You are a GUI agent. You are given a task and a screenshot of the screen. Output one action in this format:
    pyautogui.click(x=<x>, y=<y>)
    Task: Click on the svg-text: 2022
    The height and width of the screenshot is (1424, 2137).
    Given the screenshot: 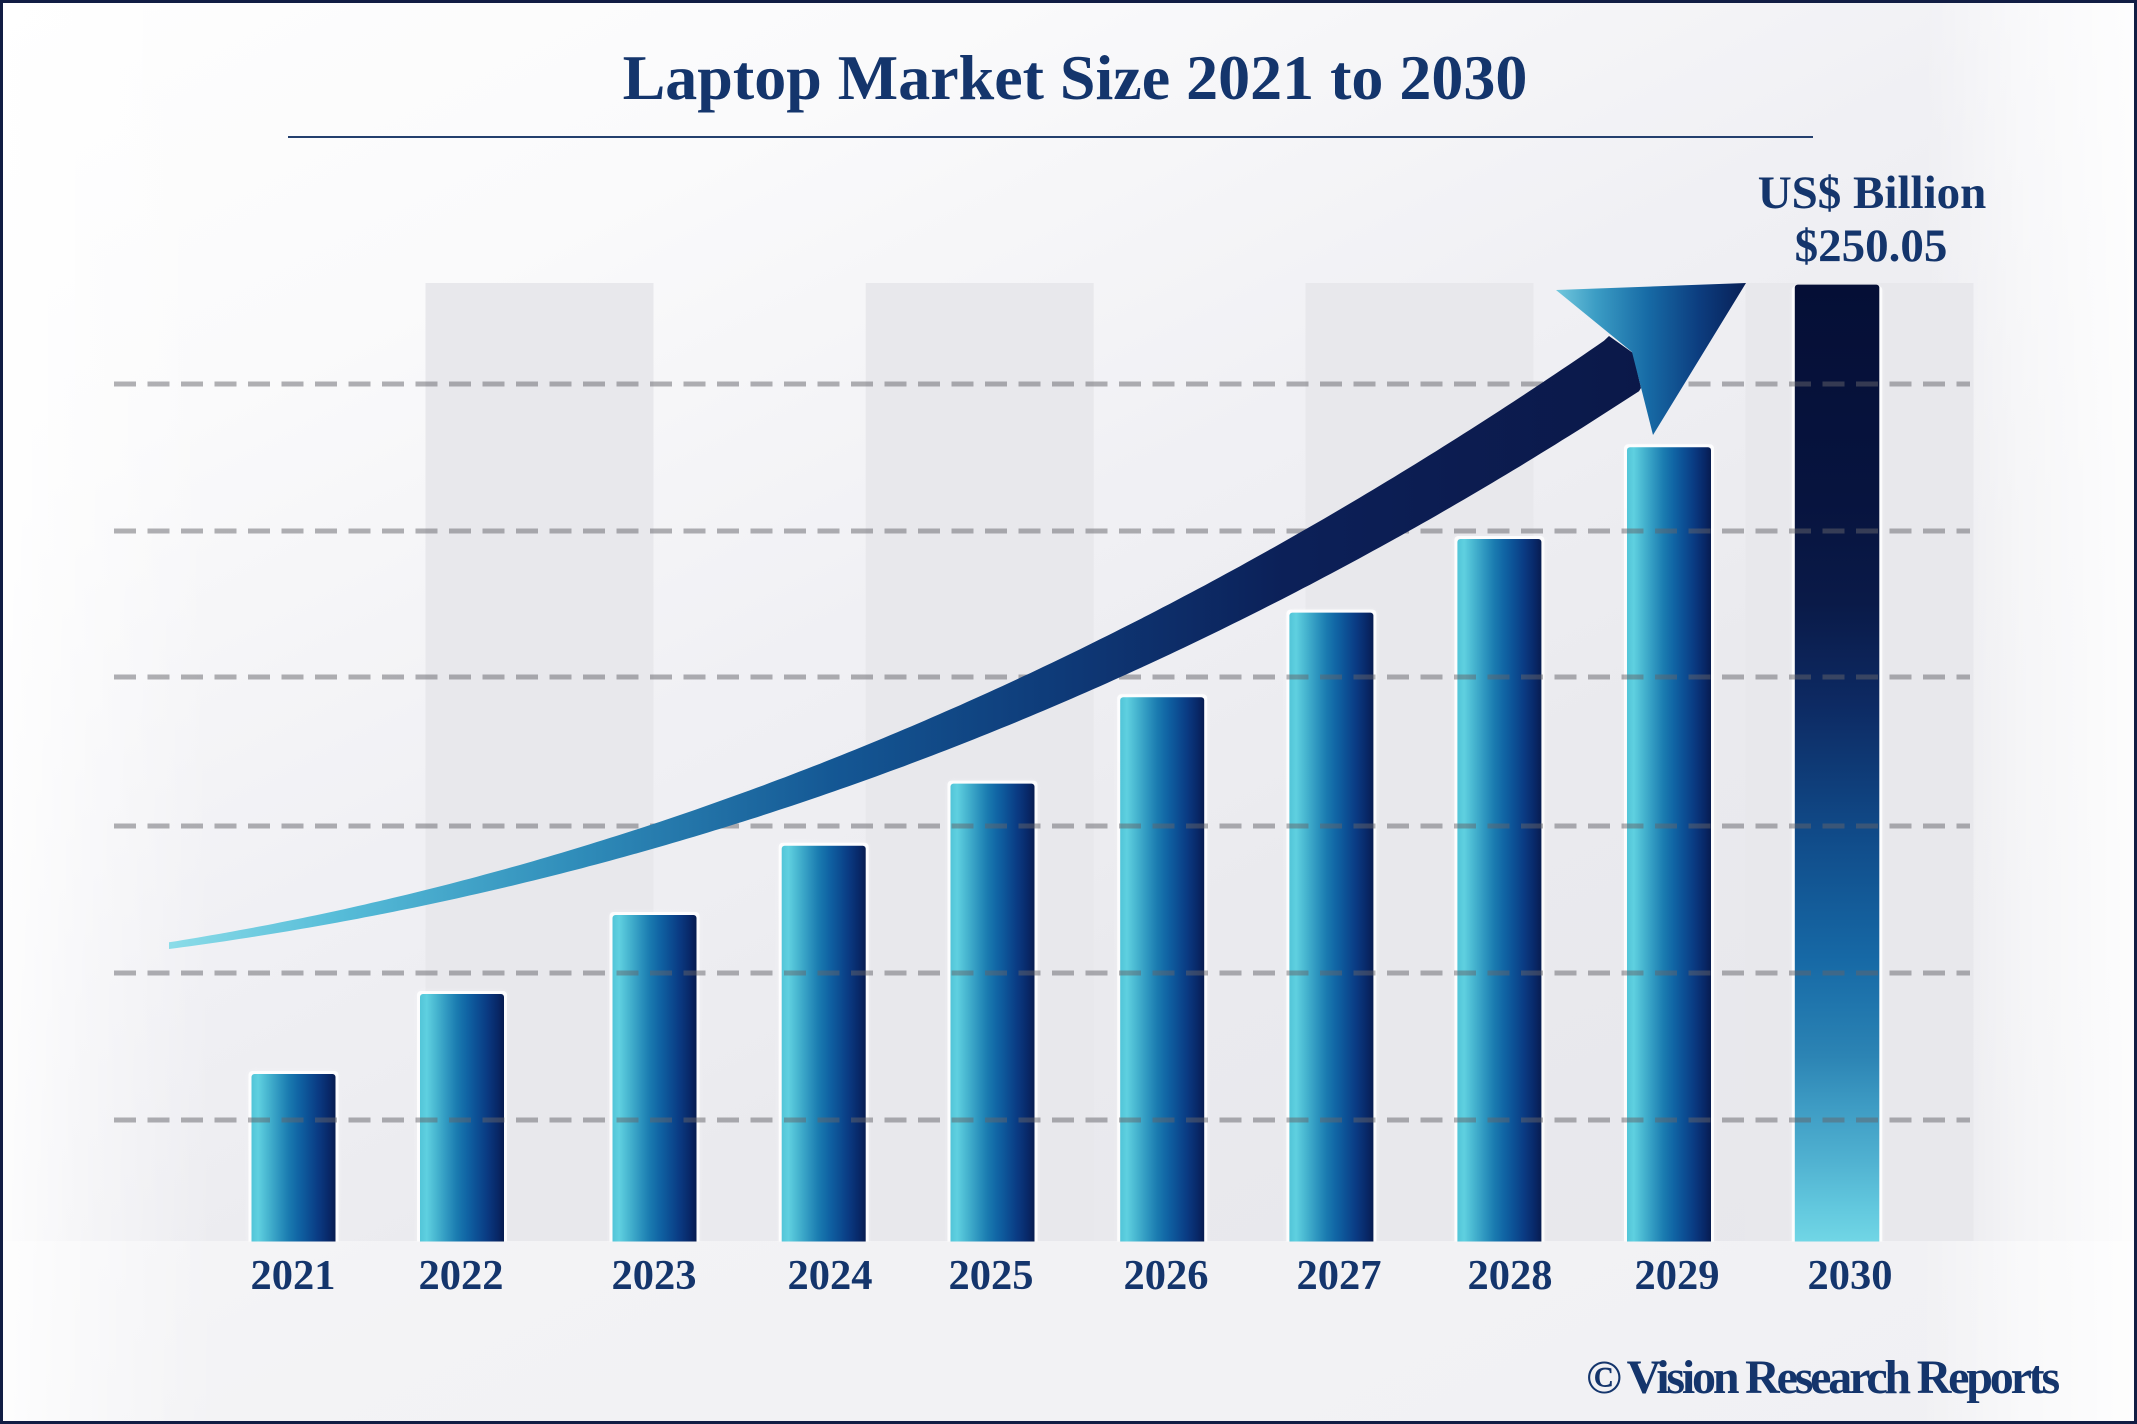 What is the action you would take?
    pyautogui.click(x=461, y=1275)
    